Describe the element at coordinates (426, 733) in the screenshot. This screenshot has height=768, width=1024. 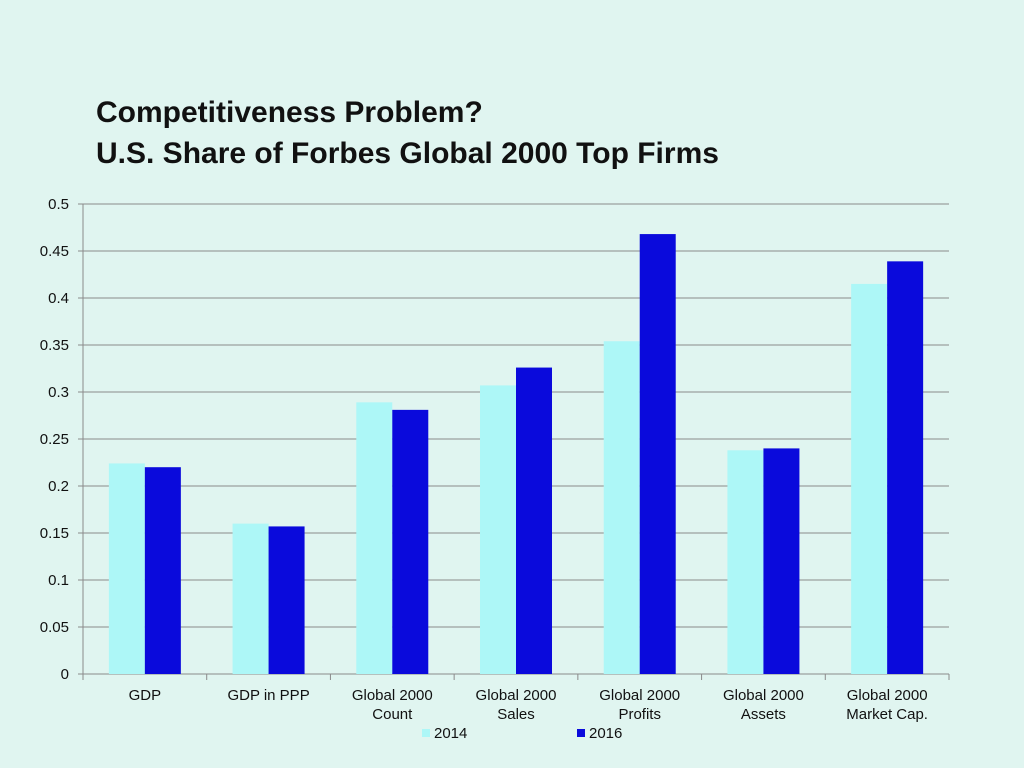
I see `legend-swatch-2014` at that location.